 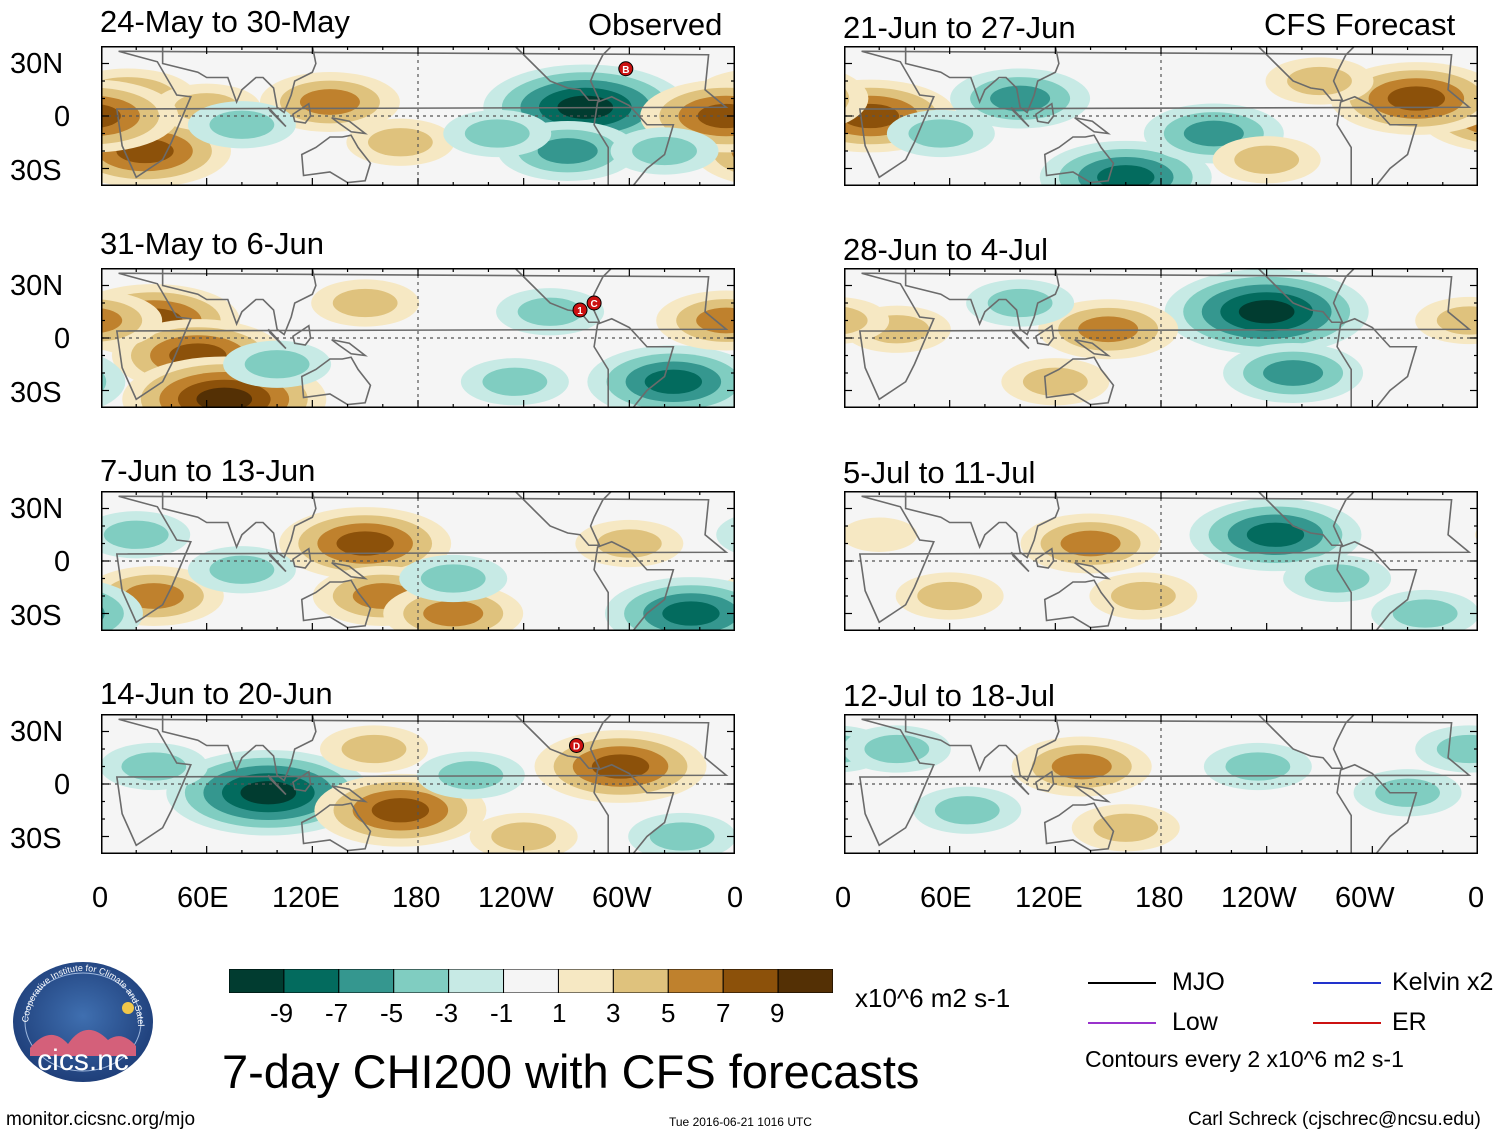 I want to click on panel-title: 31-May to 6-Jun, so click(x=212, y=243).